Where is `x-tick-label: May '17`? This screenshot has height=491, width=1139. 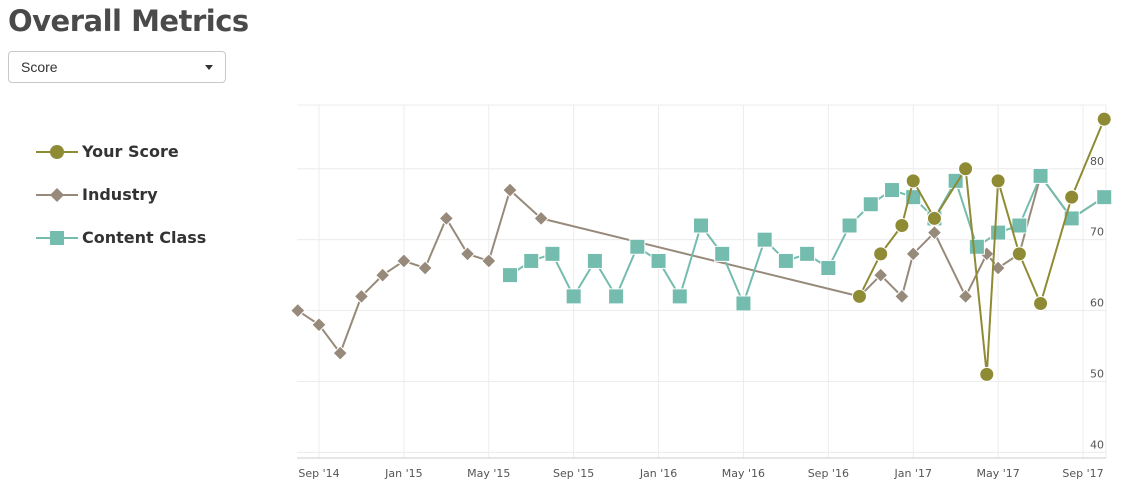 x-tick-label: May '17 is located at coordinates (997, 473).